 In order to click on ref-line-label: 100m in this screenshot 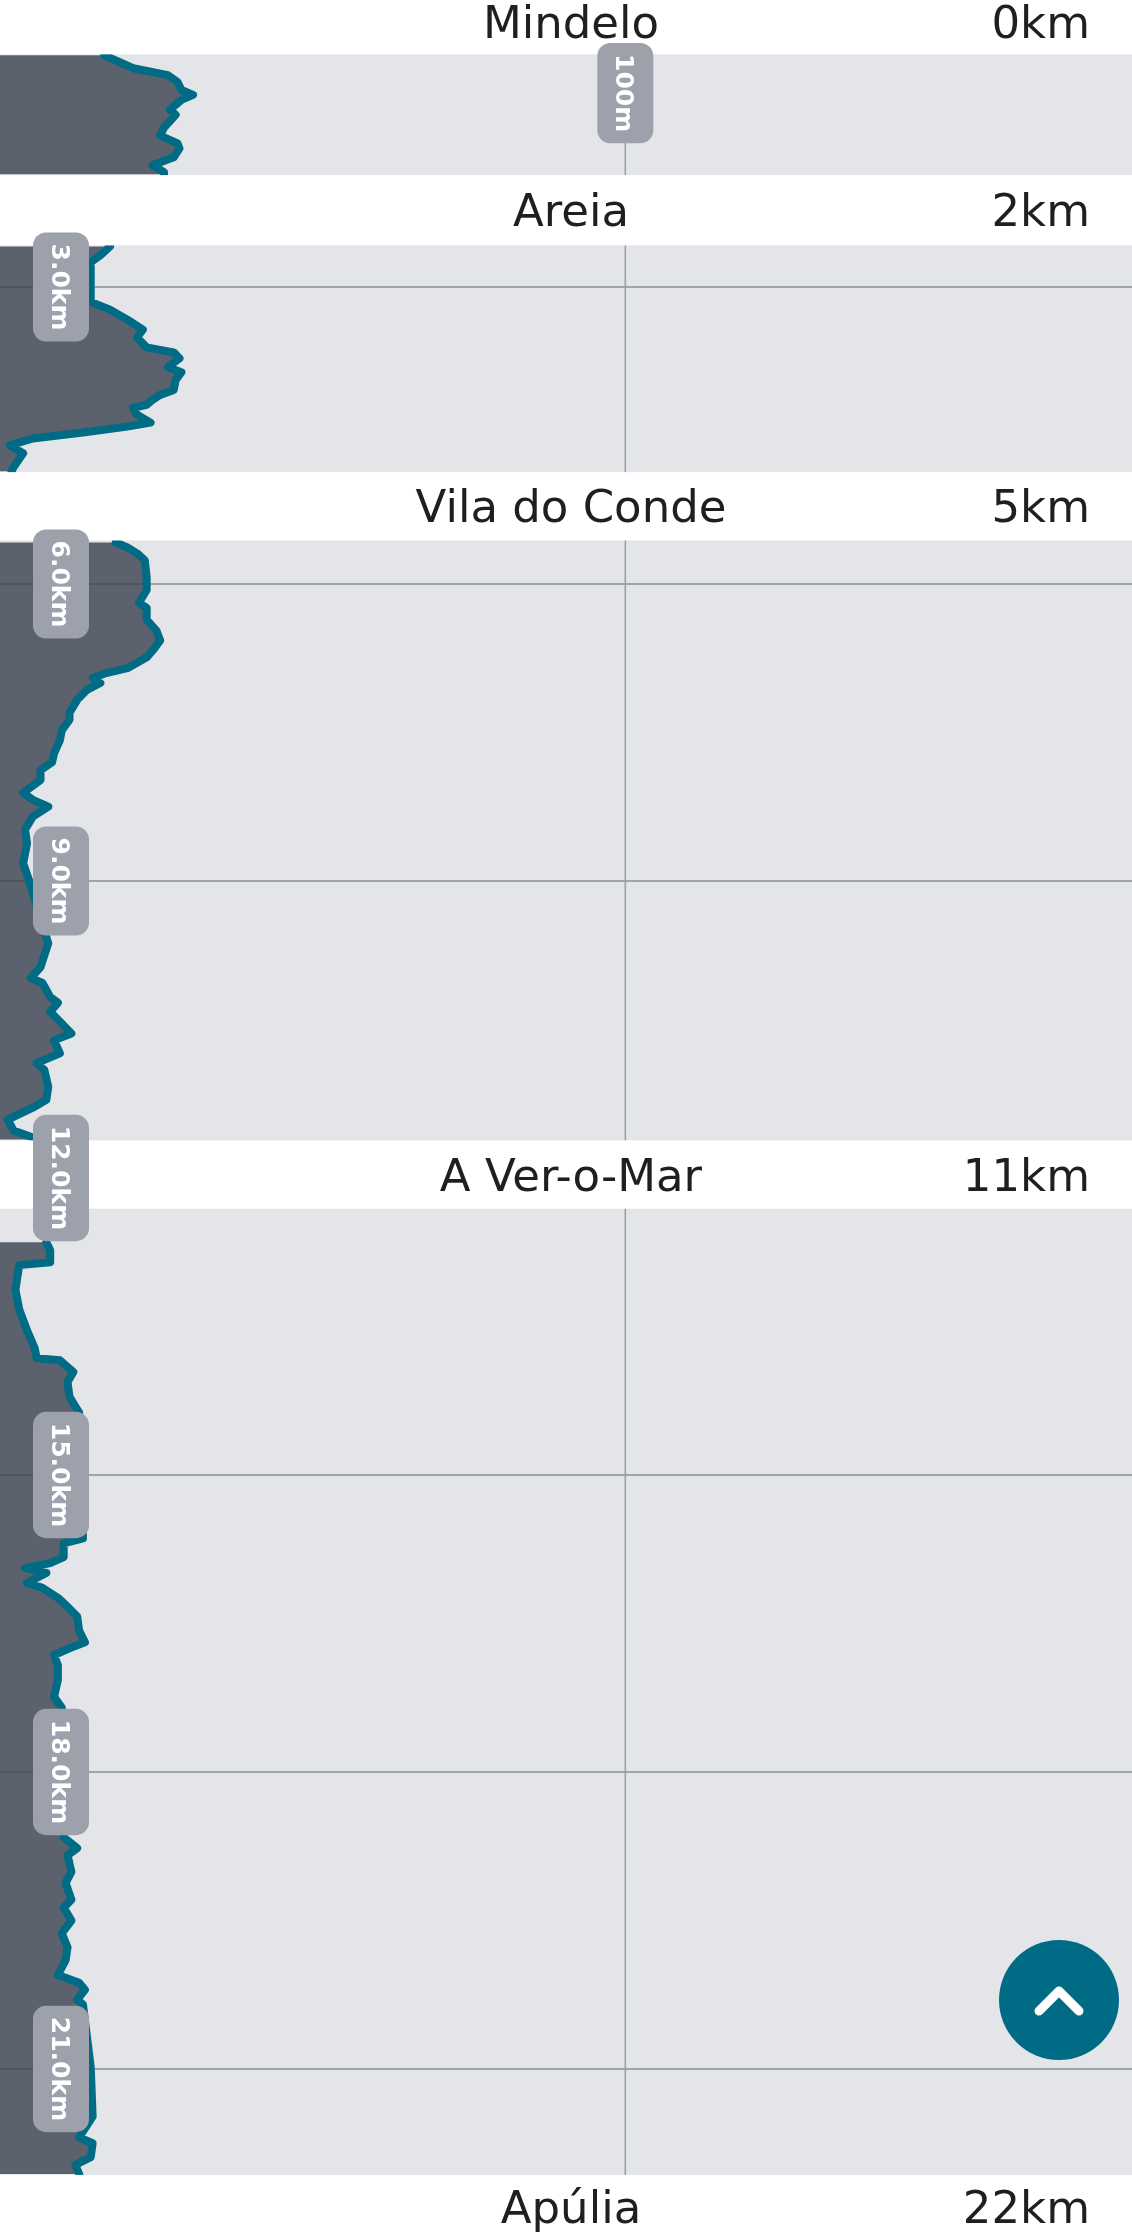, I will do `click(625, 93)`.